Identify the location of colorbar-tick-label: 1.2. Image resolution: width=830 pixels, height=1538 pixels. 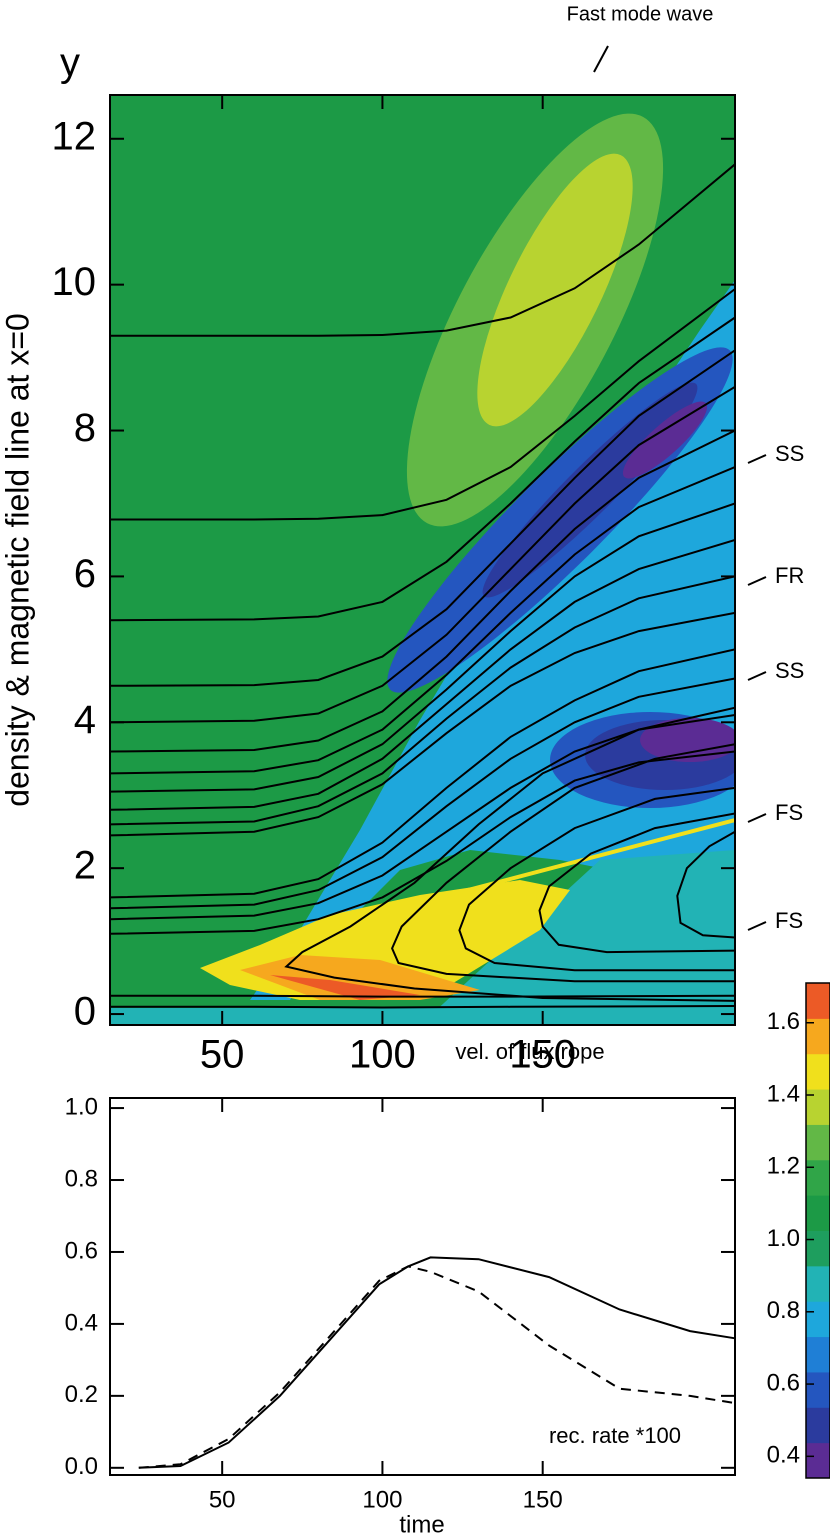
(783, 1166).